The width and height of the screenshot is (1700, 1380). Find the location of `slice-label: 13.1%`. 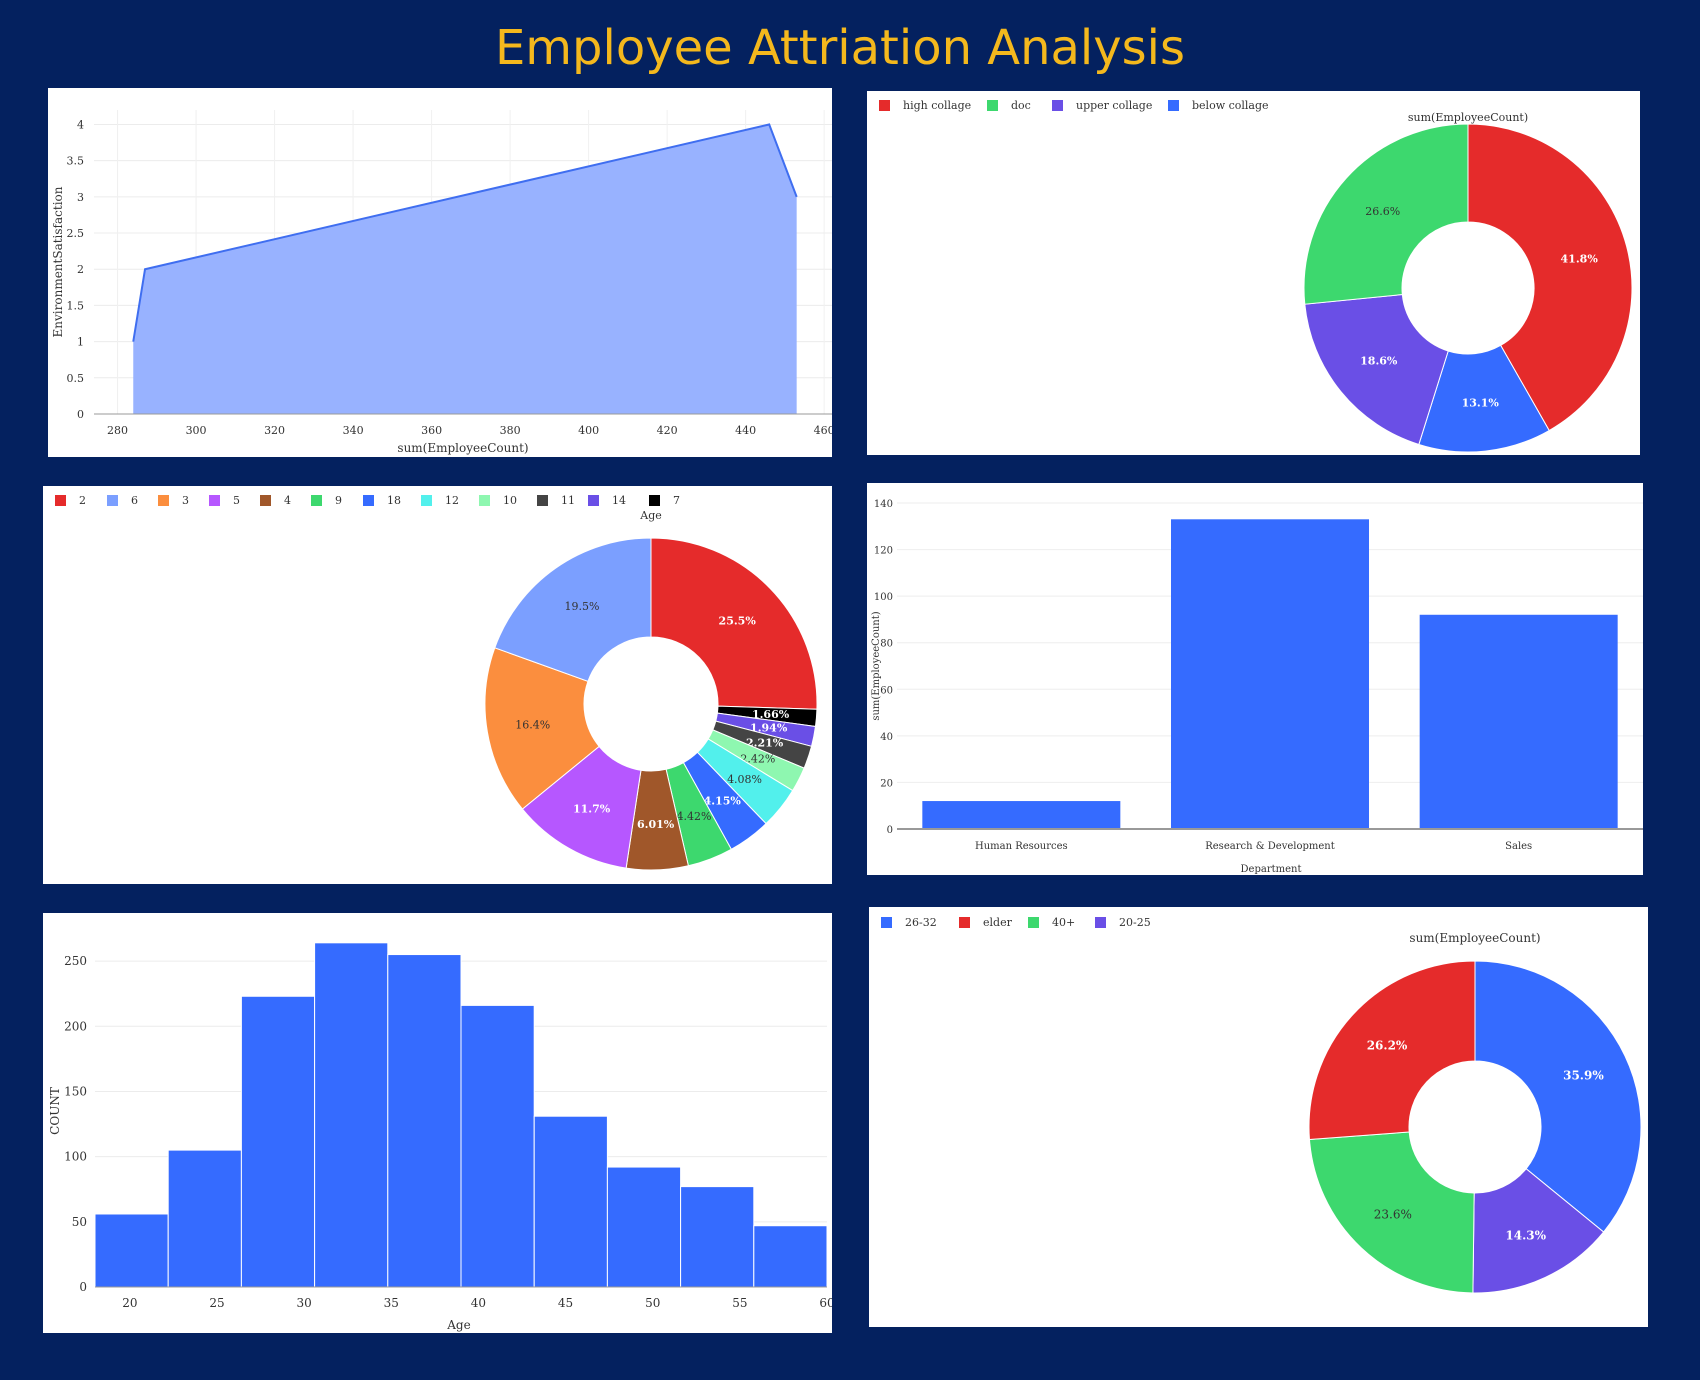

slice-label: 13.1% is located at coordinates (1481, 402).